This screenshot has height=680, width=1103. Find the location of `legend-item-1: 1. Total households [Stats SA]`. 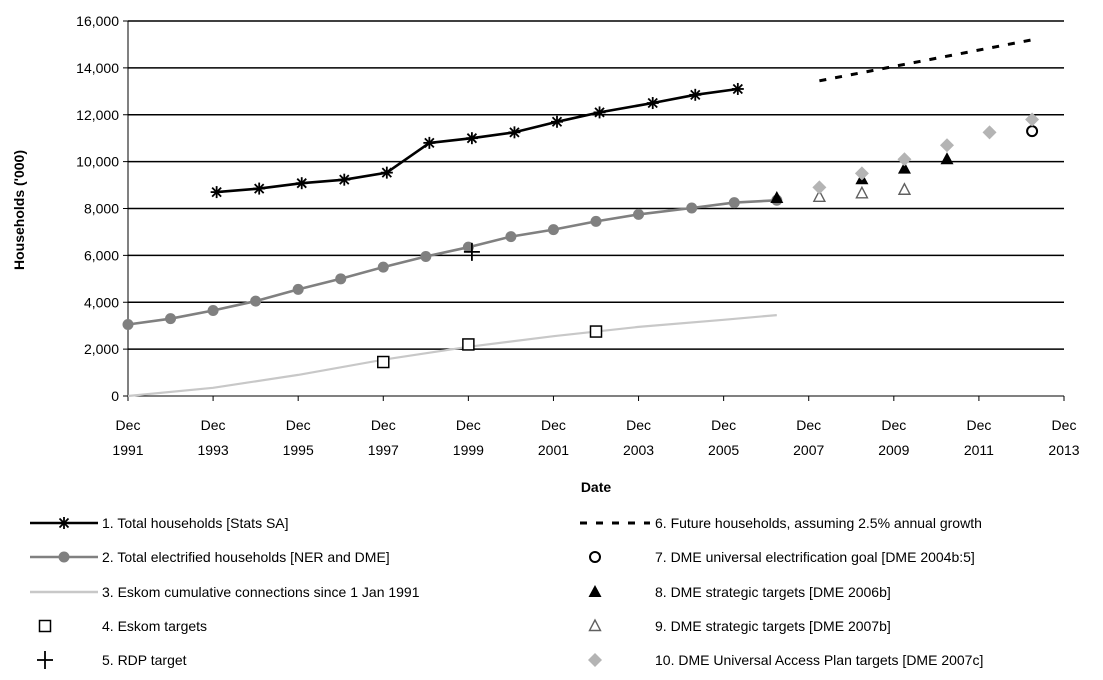

legend-item-1: 1. Total households [Stats SA] is located at coordinates (159, 523).